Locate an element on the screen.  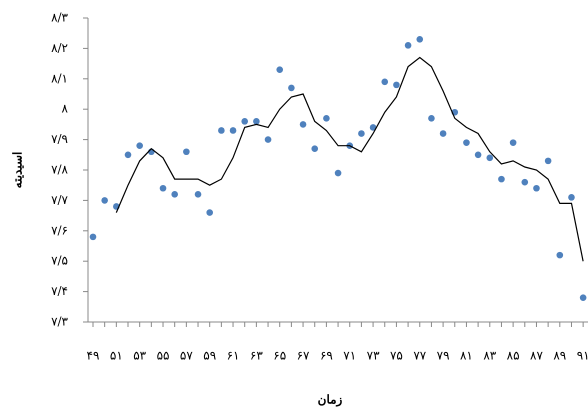
y-axis-label: اسیدیته is located at coordinates (18, 170).